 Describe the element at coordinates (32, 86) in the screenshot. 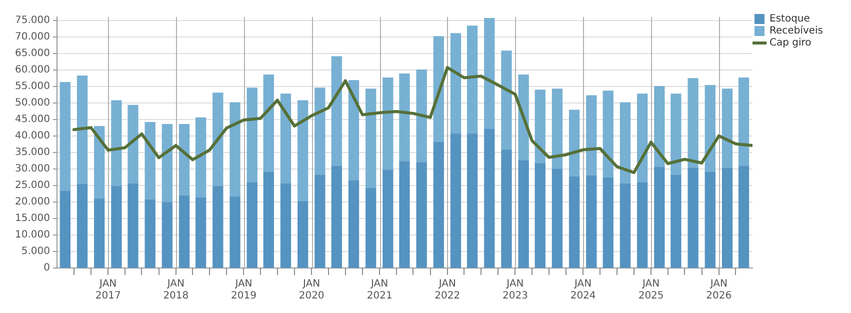

I see `y-tick-label: 55.000` at that location.